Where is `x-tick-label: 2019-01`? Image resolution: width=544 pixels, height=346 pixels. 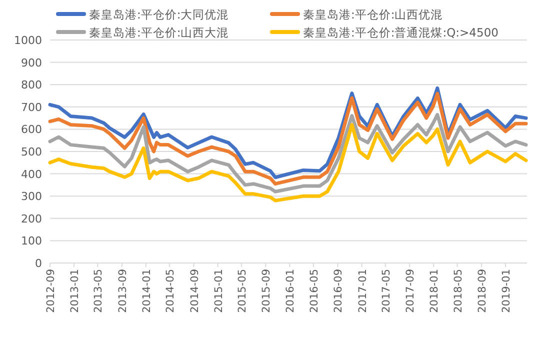 x-tick-label: 2019-01 is located at coordinates (506, 291).